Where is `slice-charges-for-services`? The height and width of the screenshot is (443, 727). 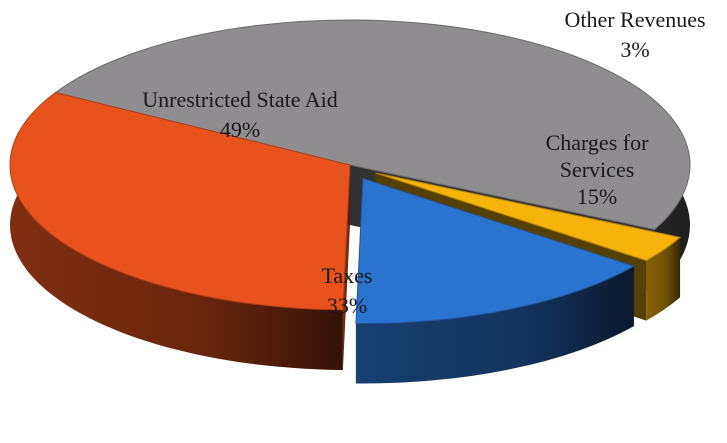
slice-charges-for-services is located at coordinates (495, 250).